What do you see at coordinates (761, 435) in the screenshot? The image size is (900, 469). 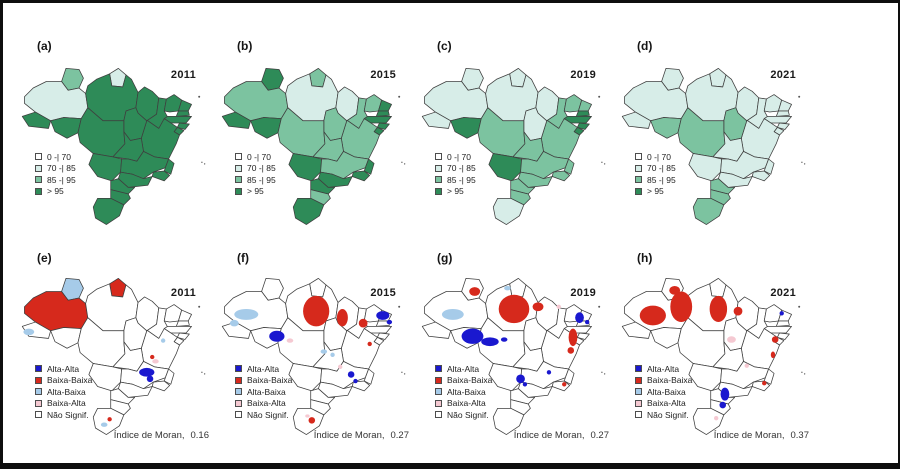 I see `moran-index: Índice de Moran, 0.37` at bounding box center [761, 435].